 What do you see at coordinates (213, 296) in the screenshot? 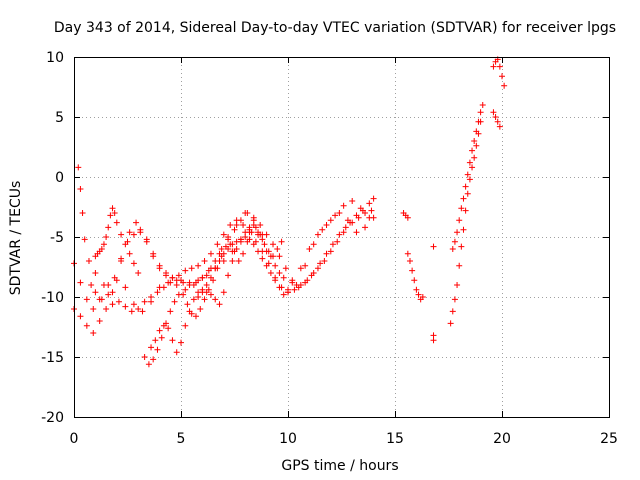
I see `series-track-e` at bounding box center [213, 296].